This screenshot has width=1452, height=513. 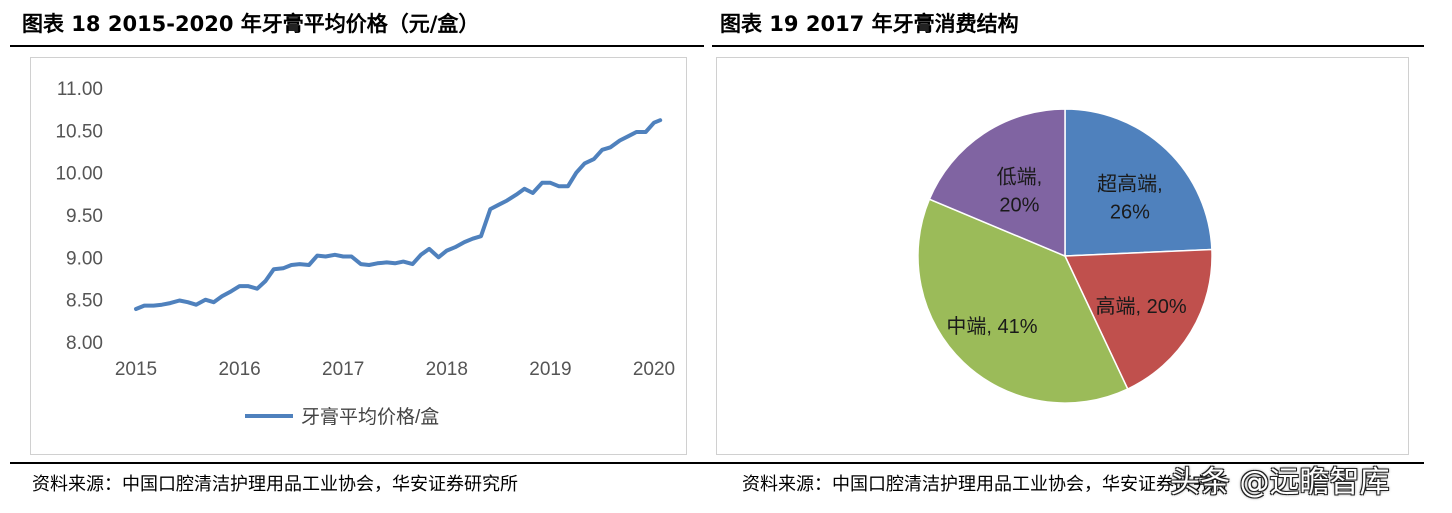 I want to click on line-chart-title: 图表 18 2015-2020 年牙膏平均价格（元/盒）, so click(x=251, y=24).